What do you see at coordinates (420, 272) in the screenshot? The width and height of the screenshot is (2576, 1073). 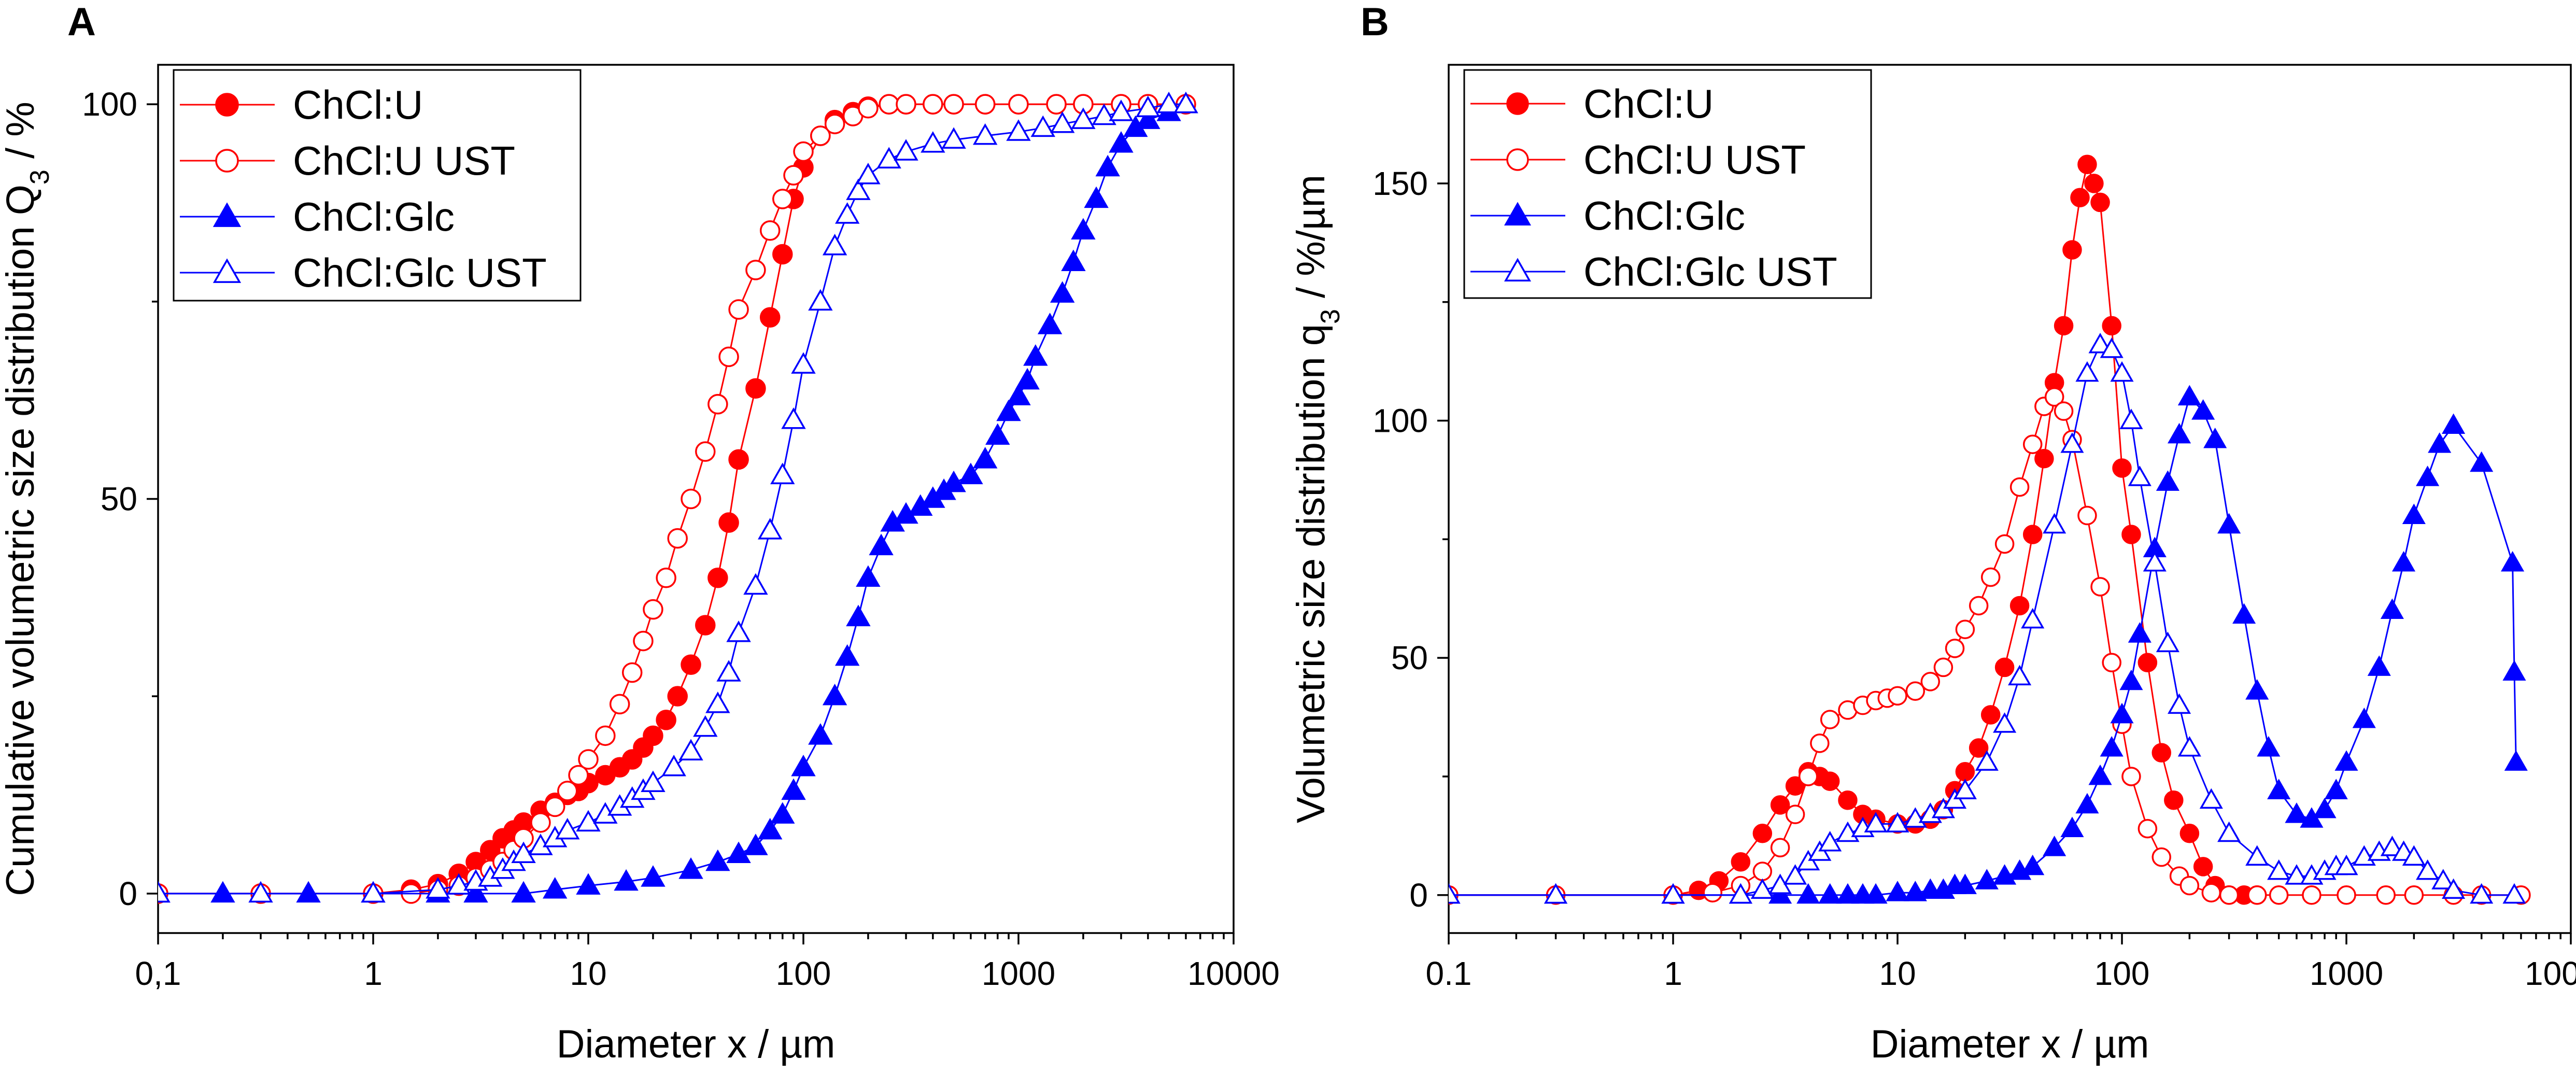 I see `legend-label: ChCl:Glc UST` at bounding box center [420, 272].